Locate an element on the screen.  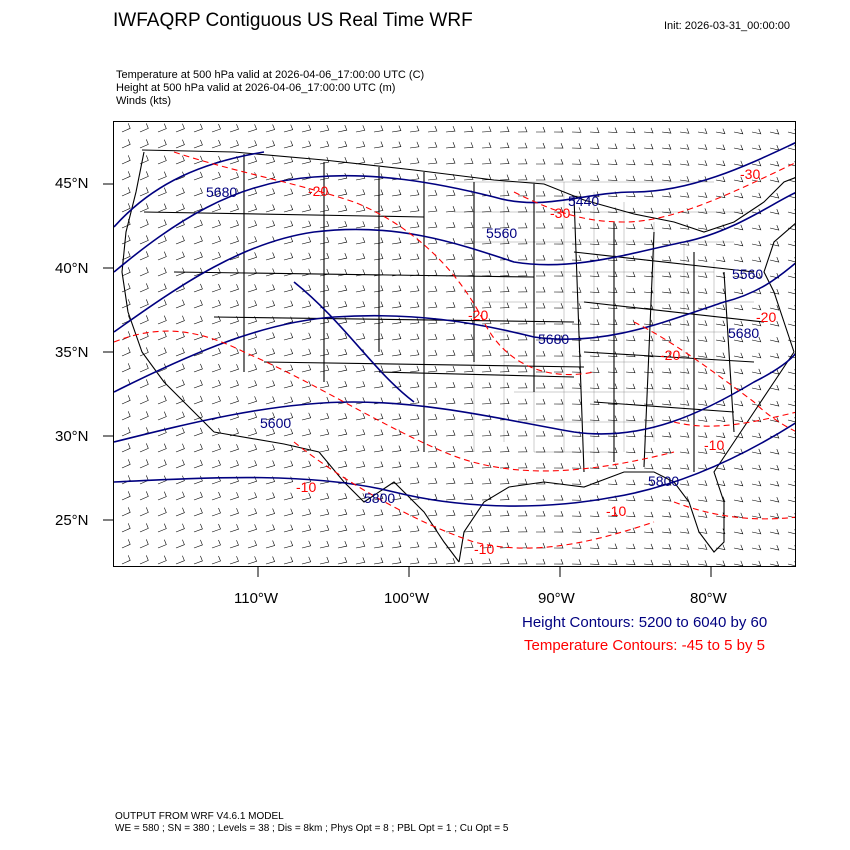
height-label: 5440 is located at coordinates (583, 201).